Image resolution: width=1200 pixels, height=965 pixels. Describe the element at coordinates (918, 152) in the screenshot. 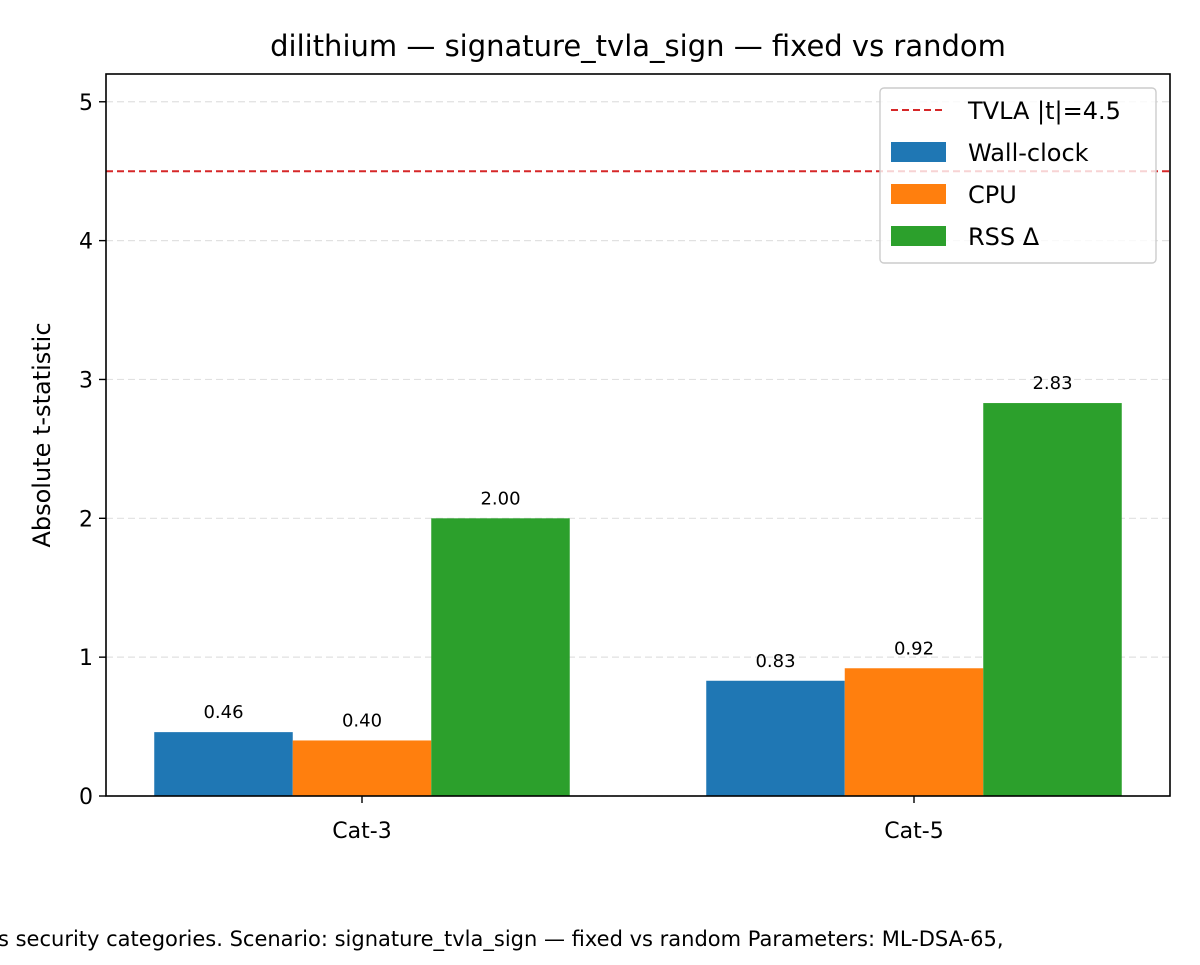

I see `legend-swatch-wall-clock` at that location.